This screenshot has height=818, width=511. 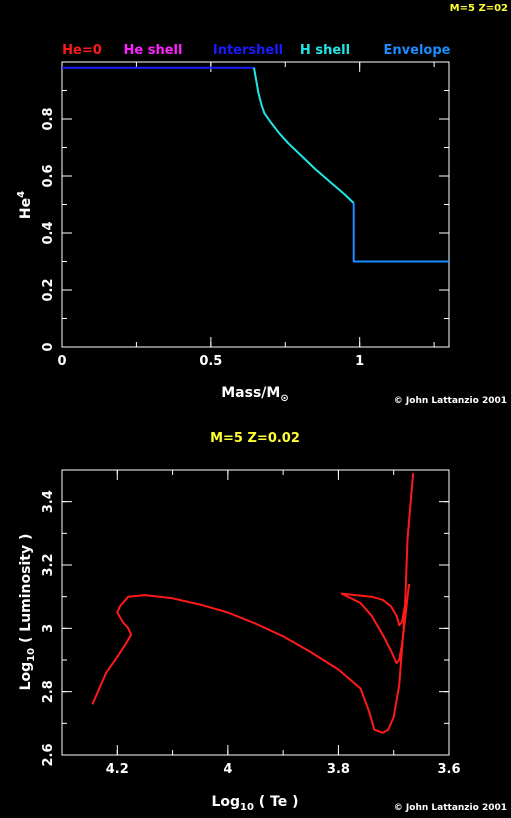 I want to click on chart-title: M=5 Z=0.02, so click(x=255, y=438).